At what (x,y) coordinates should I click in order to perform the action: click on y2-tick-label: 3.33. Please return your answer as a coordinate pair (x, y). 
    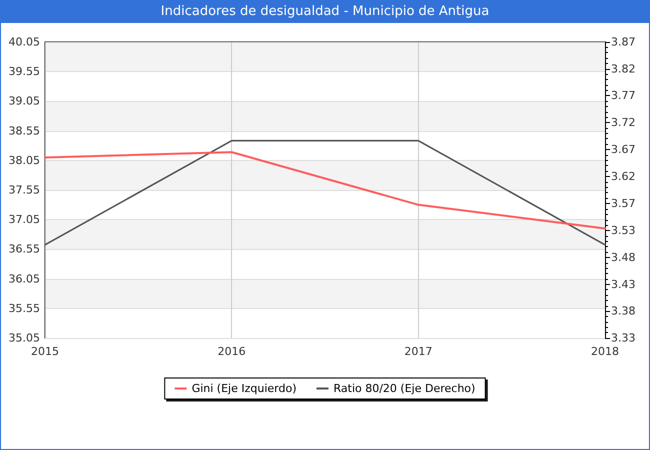
    Looking at the image, I should click on (623, 338).